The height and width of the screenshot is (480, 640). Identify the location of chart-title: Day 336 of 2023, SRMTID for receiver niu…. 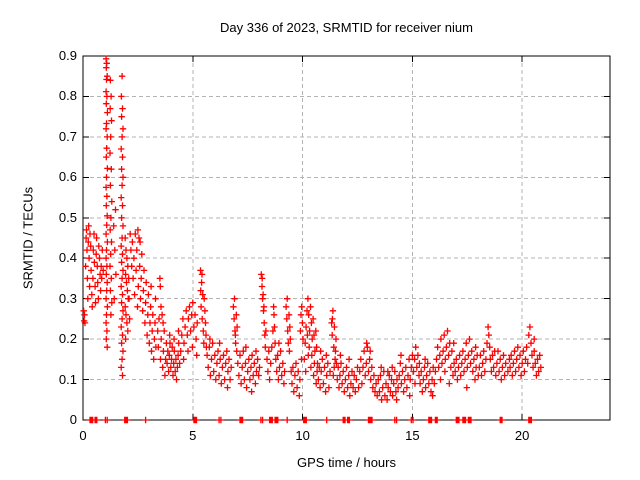
(346, 27).